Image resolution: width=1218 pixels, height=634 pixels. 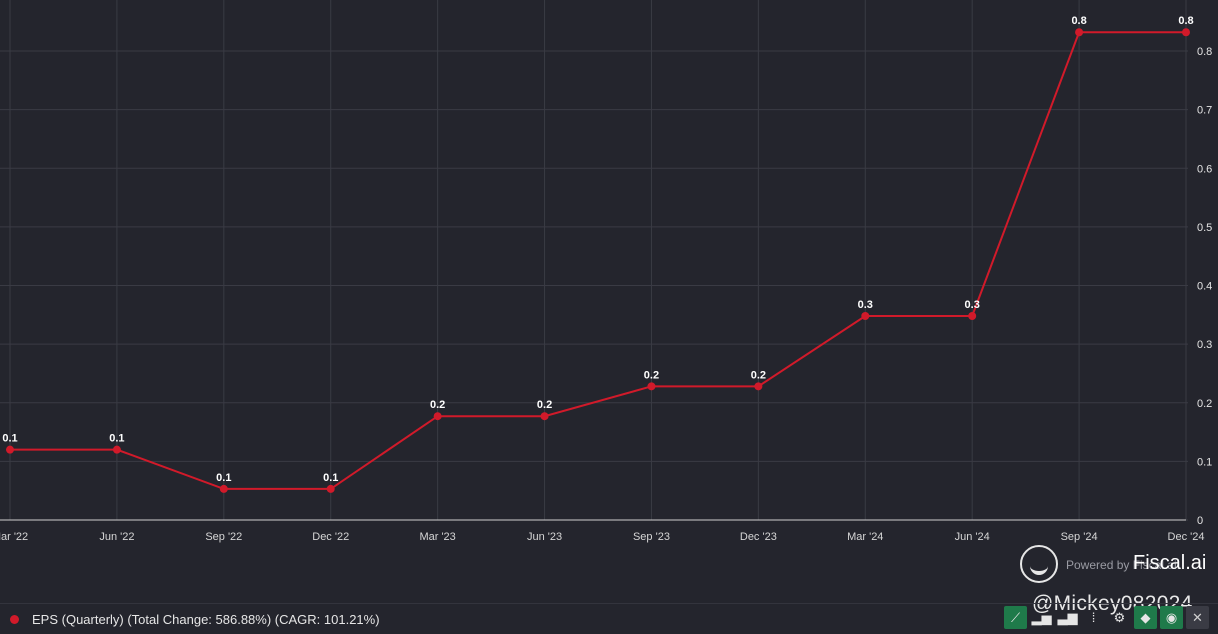 I want to click on x-tick-label: Dec '23, so click(x=758, y=537).